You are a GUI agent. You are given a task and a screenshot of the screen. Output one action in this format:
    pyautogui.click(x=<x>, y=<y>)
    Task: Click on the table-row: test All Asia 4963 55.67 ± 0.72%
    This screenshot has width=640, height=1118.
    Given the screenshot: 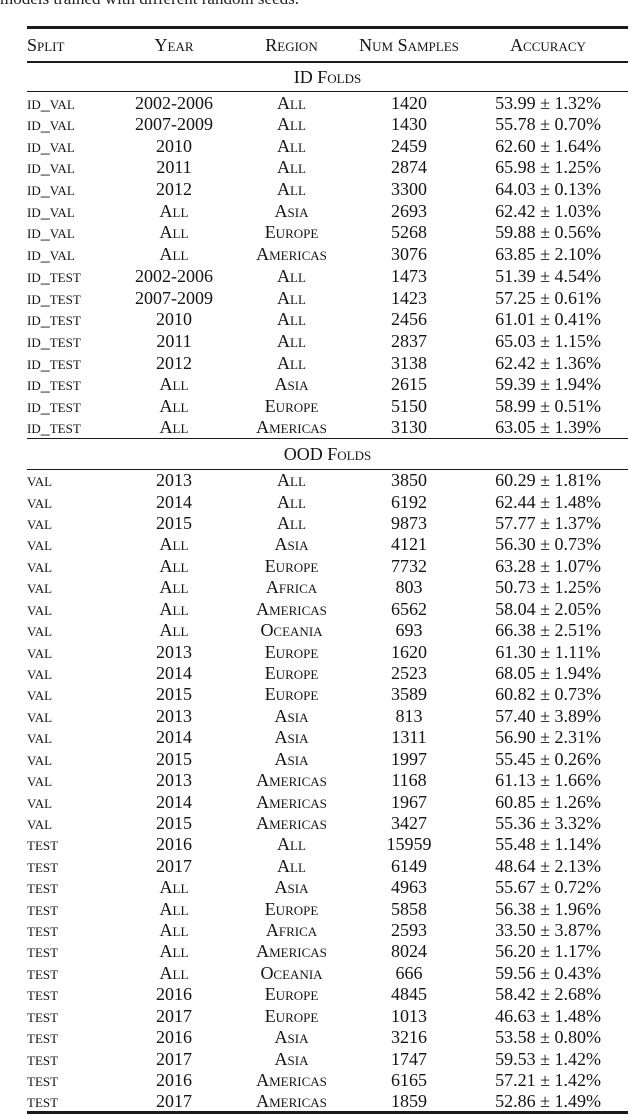 What is the action you would take?
    pyautogui.click(x=327, y=887)
    